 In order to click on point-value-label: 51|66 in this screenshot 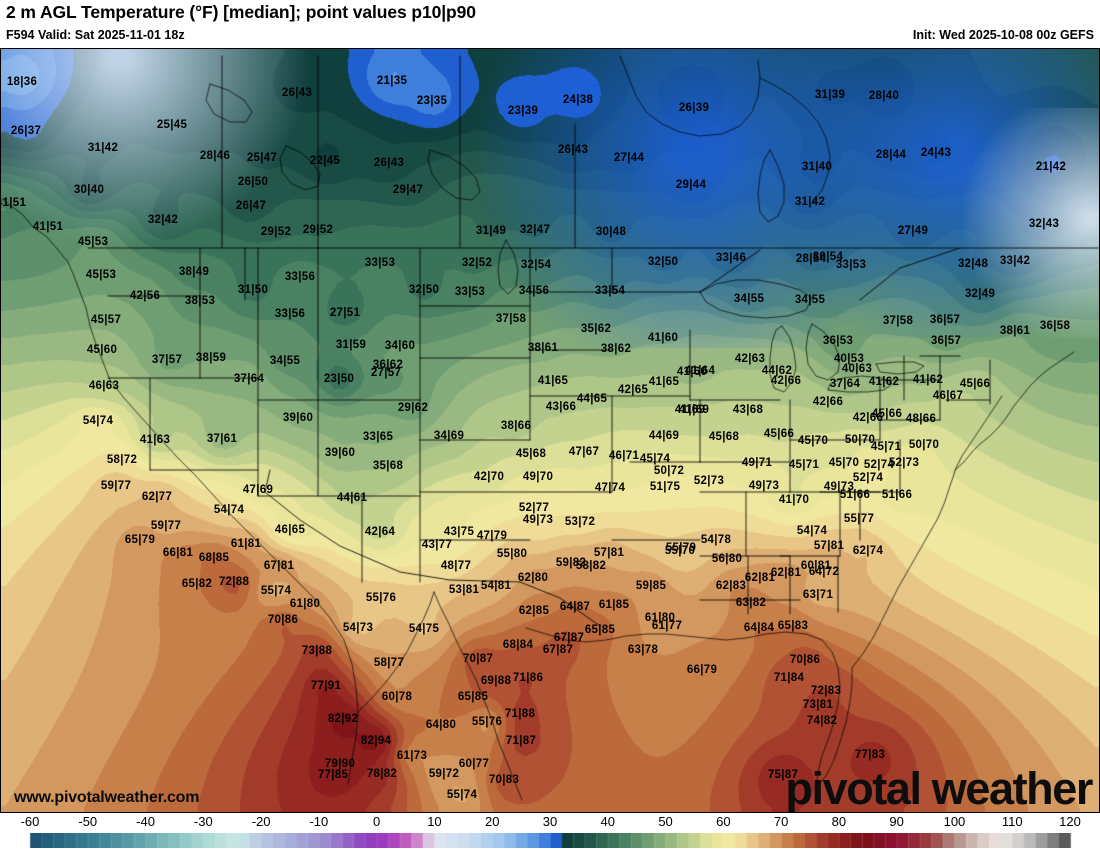, I will do `click(897, 495)`.